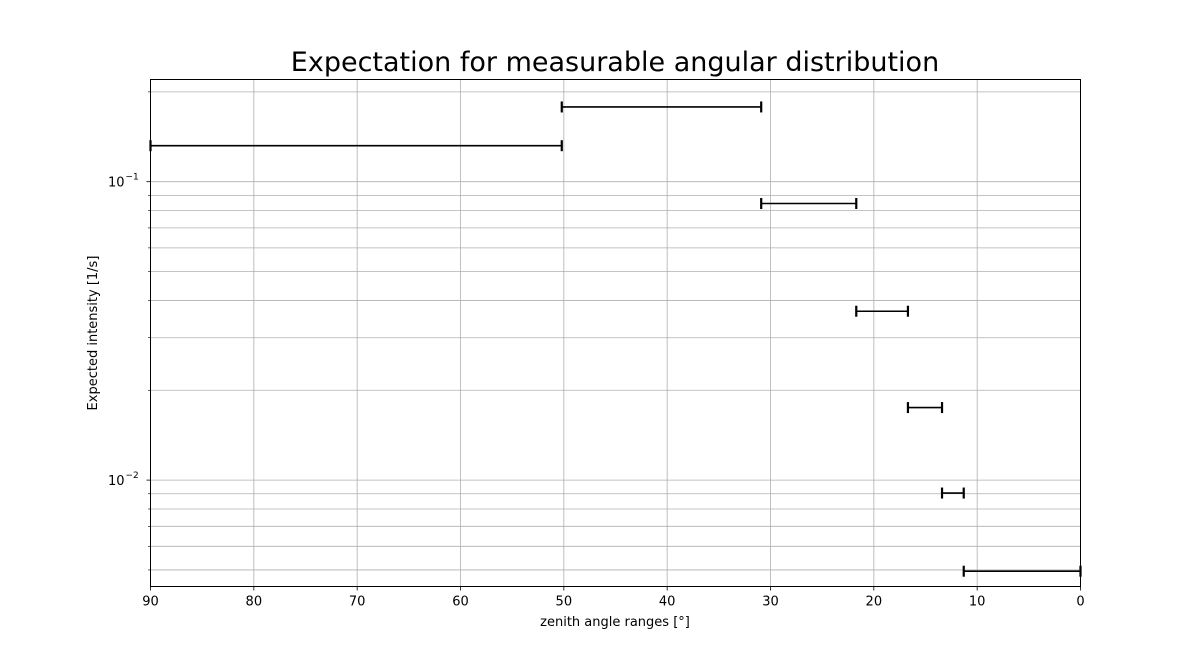 The width and height of the screenshot is (1200, 662). I want to click on x-axis: 90 80 70 60 50 40 30 20 10 0, so click(613, 598).